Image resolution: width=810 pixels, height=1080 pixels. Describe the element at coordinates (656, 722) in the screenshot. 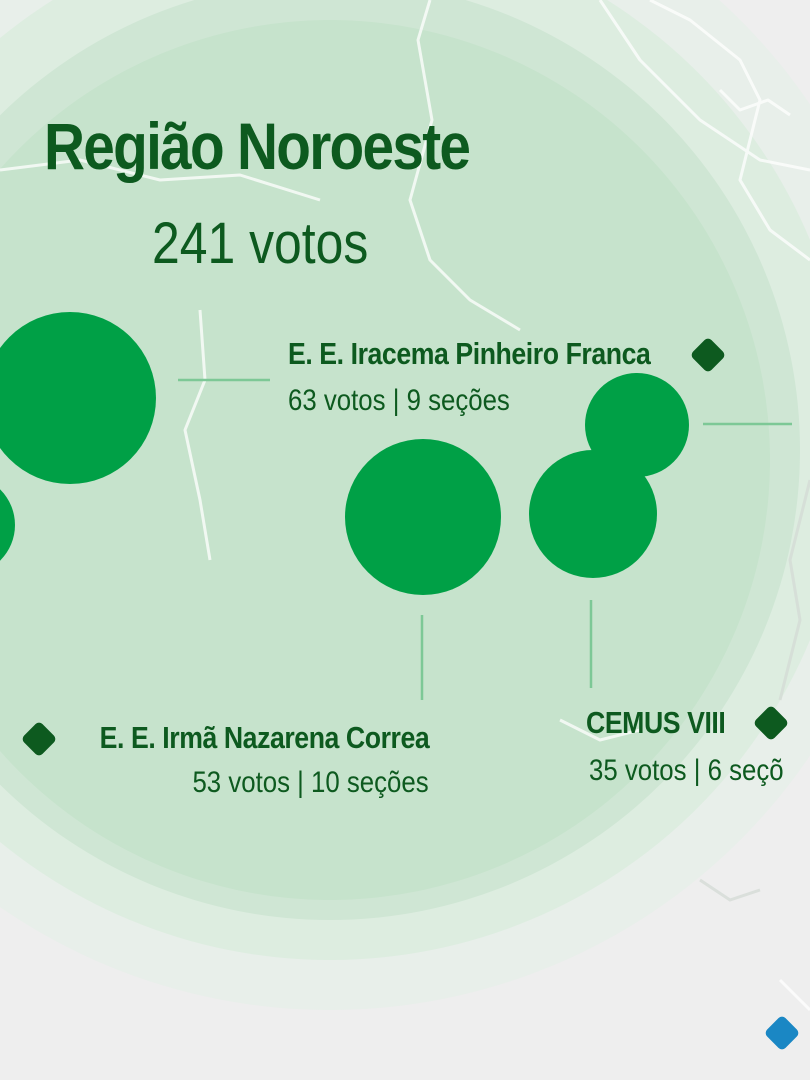

I see `school-name-label: CEMUS VIII` at that location.